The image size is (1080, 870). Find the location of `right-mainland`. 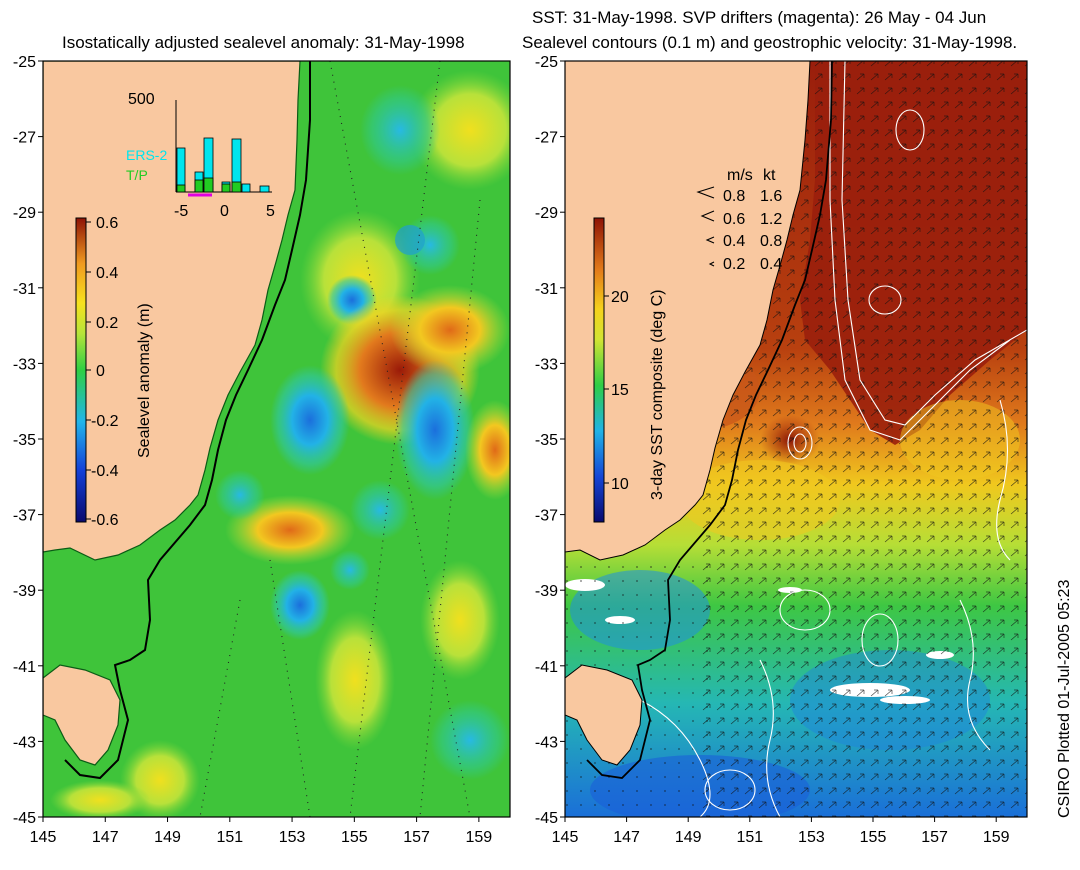

right-mainland is located at coordinates (688, 311).